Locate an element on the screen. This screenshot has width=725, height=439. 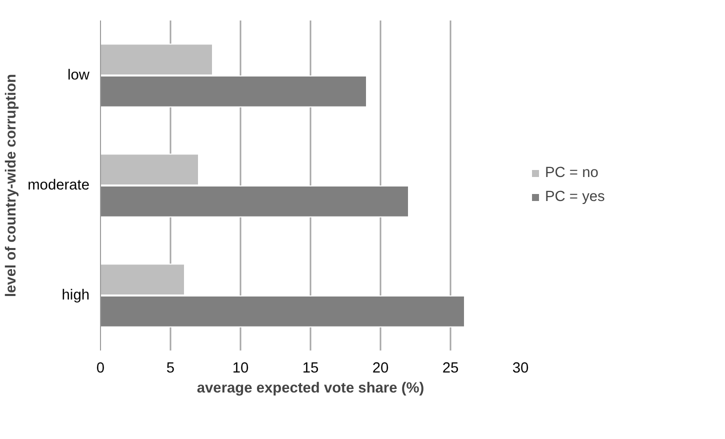
x-tick-label: 5 is located at coordinates (170, 368).